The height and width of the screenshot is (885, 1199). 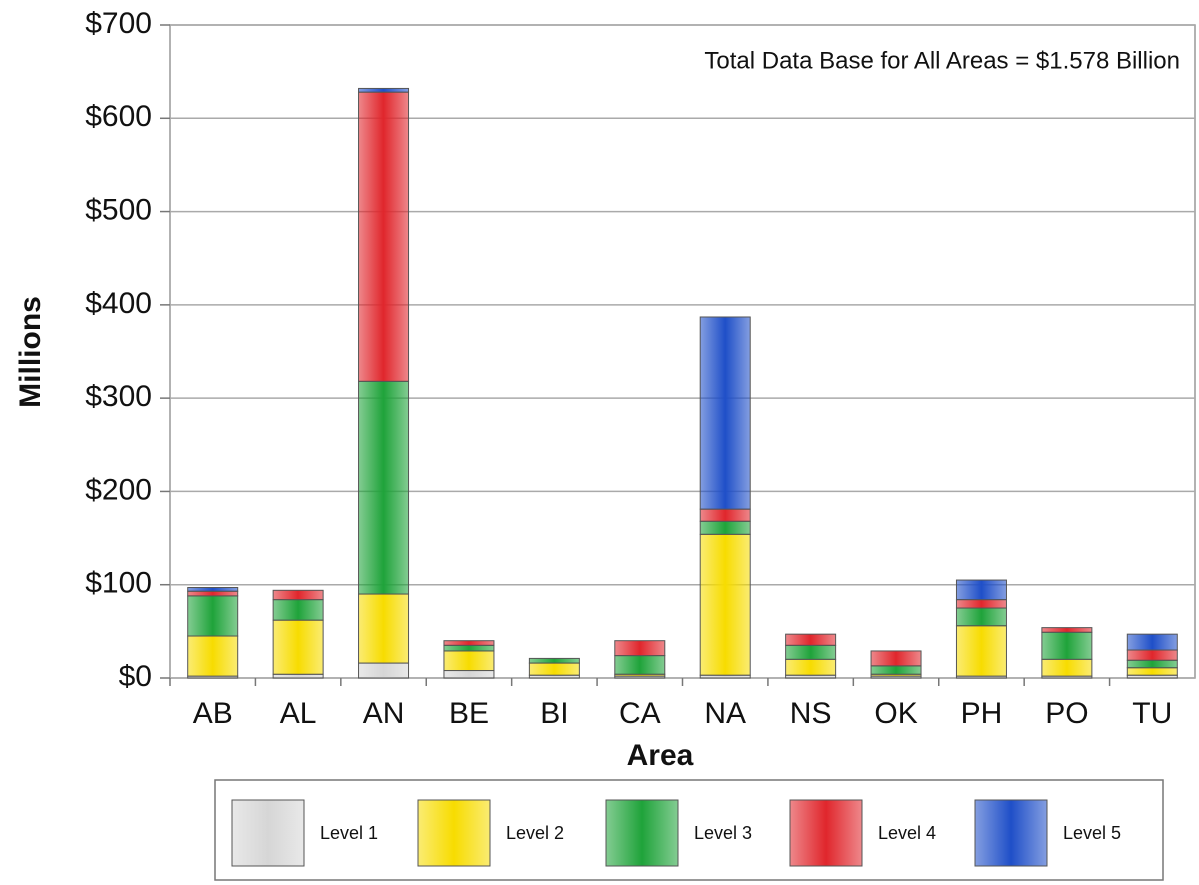 I want to click on x-tick-label: CA, so click(x=640, y=713).